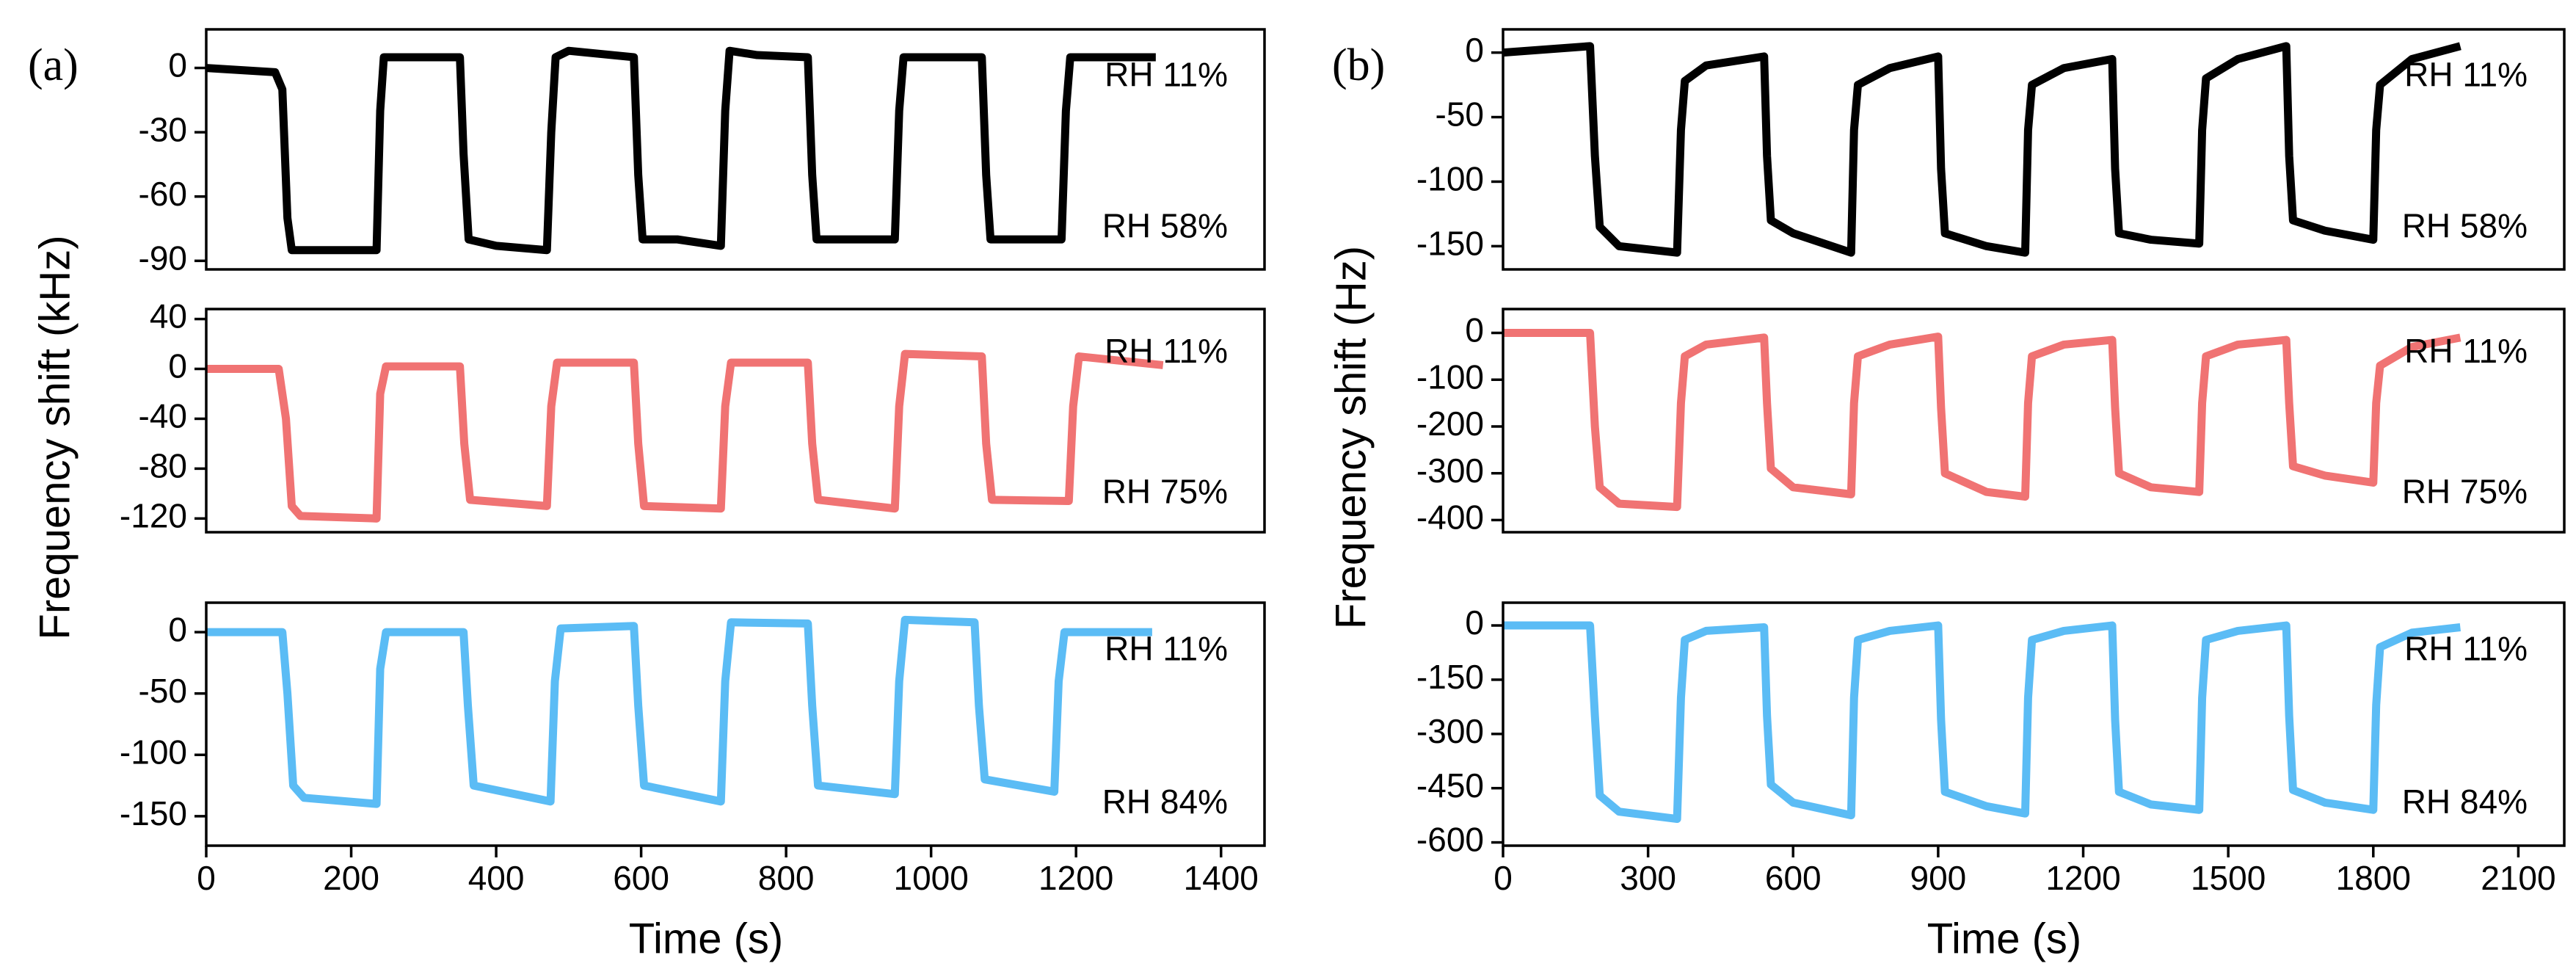 The width and height of the screenshot is (2576, 980). I want to click on x-tick-label: 1500, so click(2228, 878).